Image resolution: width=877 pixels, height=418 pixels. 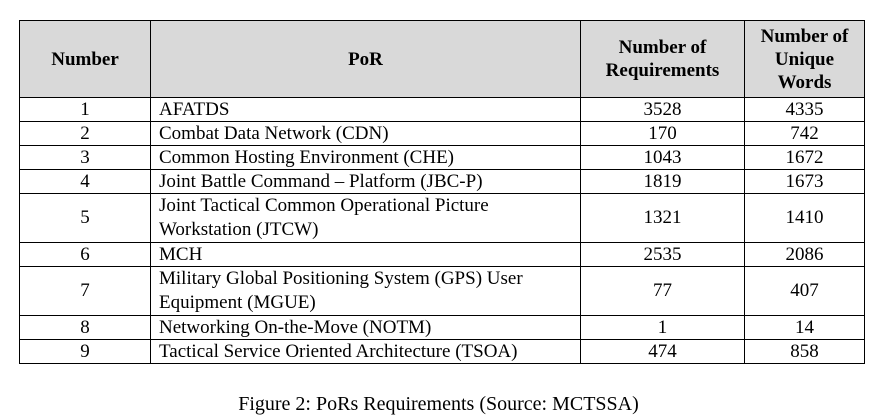 I want to click on table-row: 8 Networking On-the-Move (NOTM) 1 14, so click(x=442, y=327).